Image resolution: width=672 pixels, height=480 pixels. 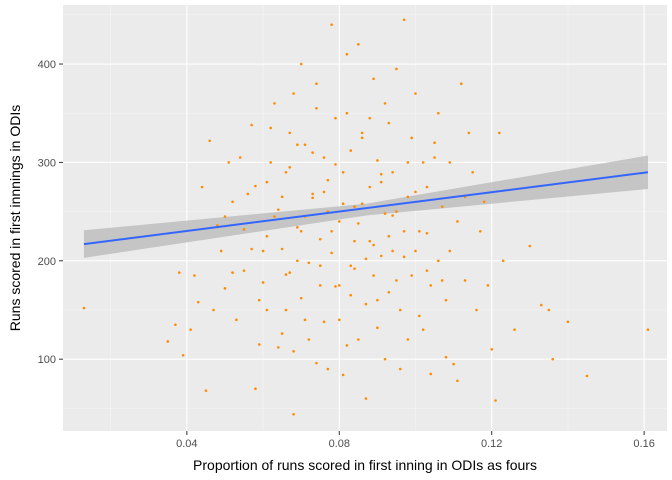 I want to click on y-tick-label: 300, so click(x=47, y=163).